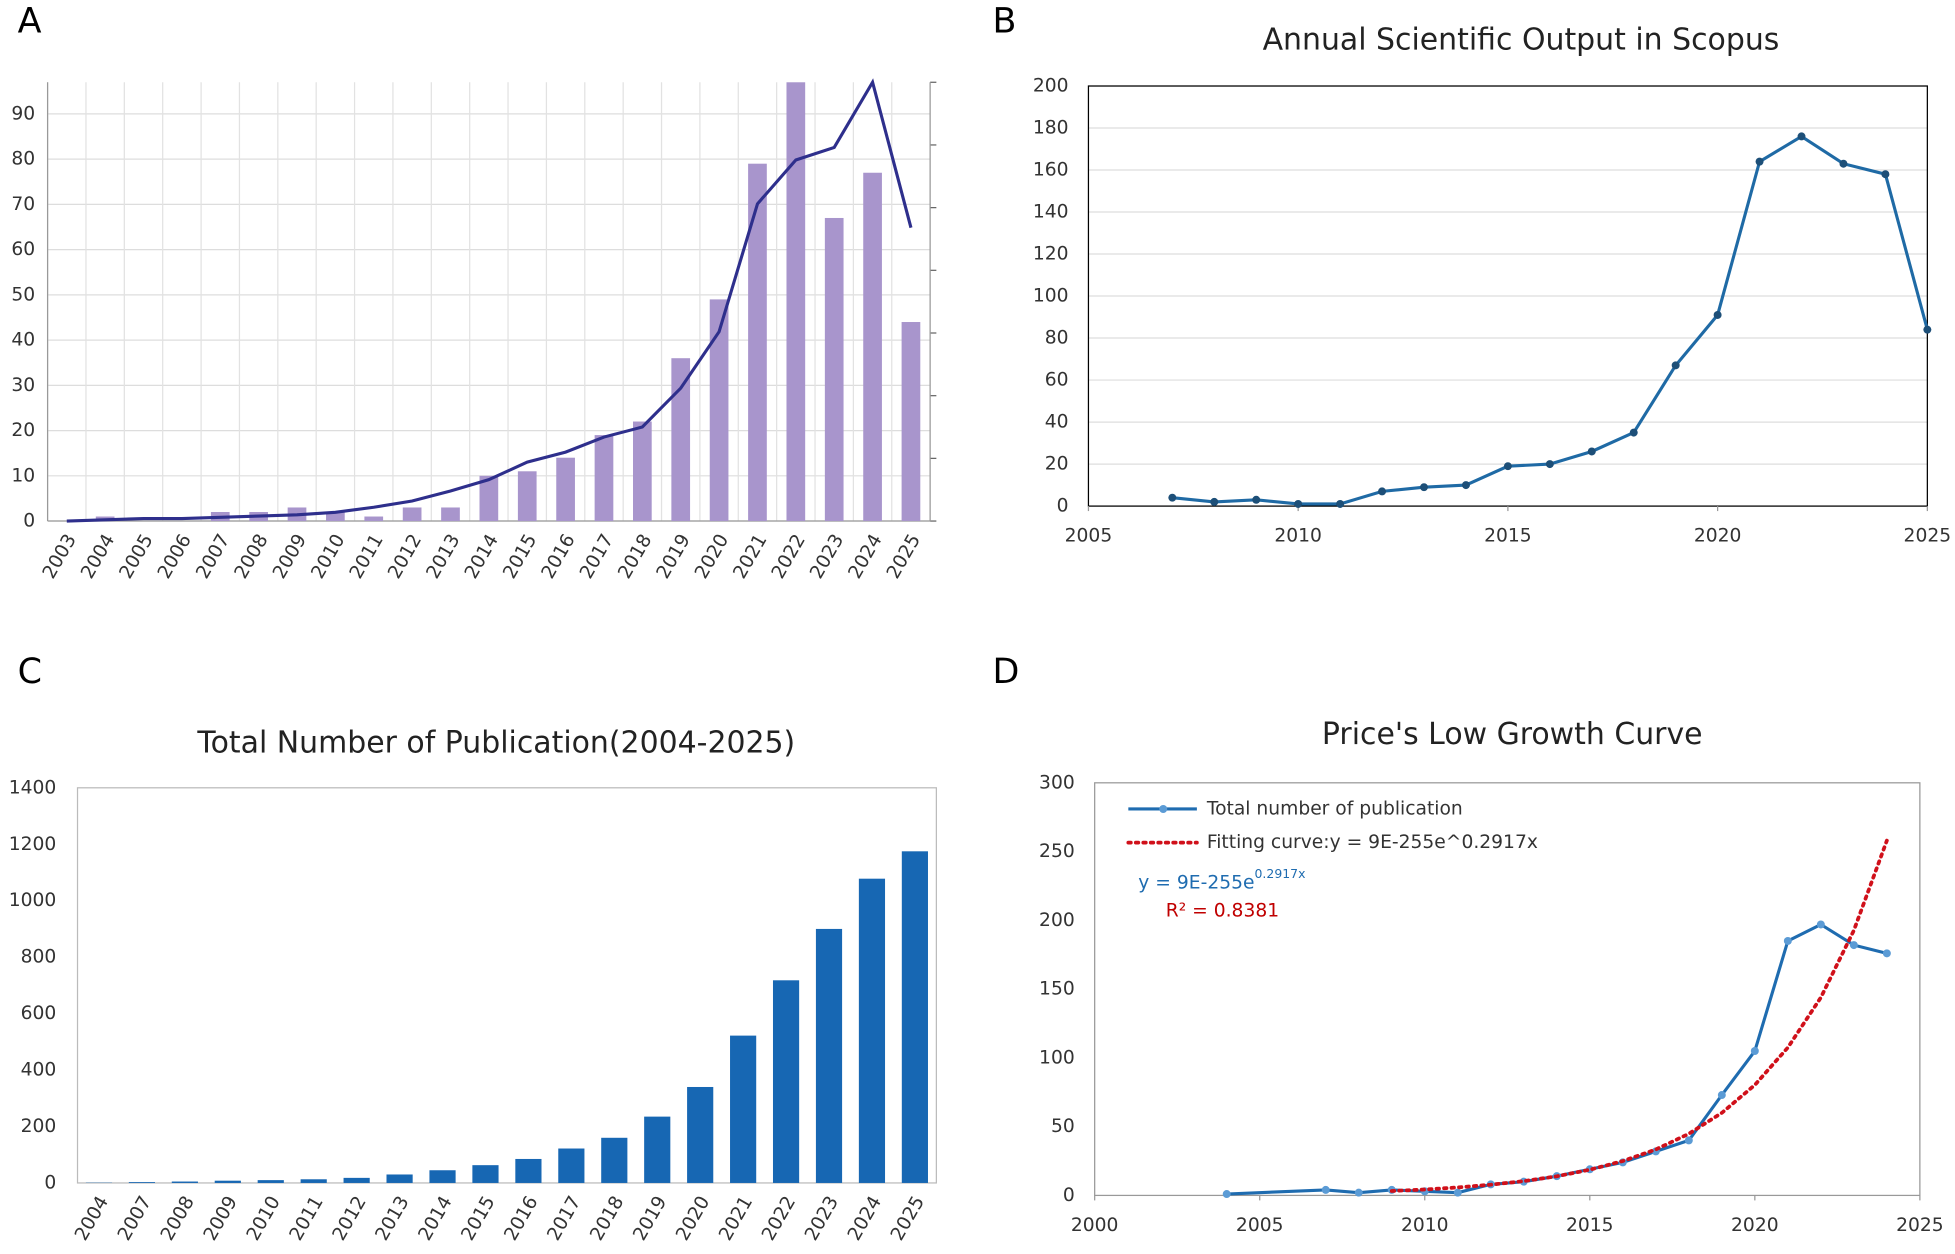 The image size is (1955, 1254). What do you see at coordinates (405, 557) in the screenshot?
I see `x-tick-label: 2012` at bounding box center [405, 557].